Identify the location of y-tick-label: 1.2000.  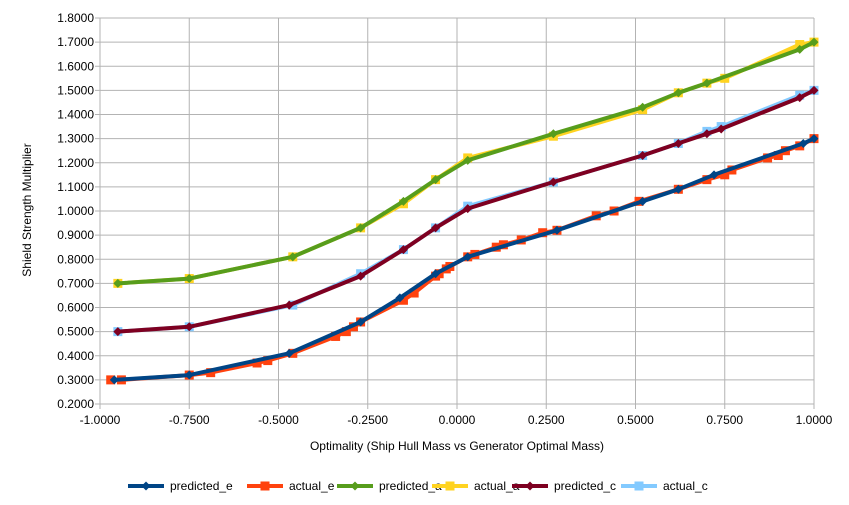
(75, 163).